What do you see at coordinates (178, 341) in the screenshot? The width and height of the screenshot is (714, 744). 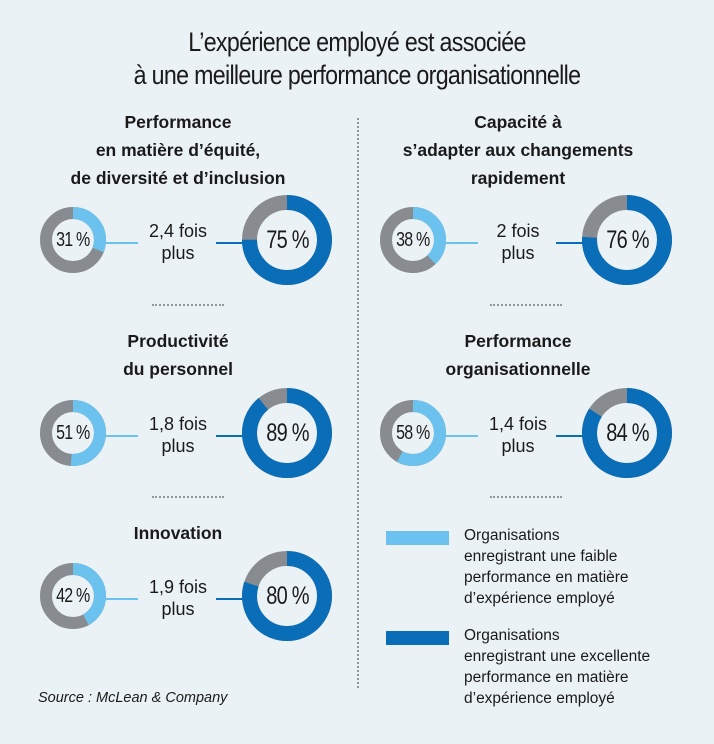 I see `chart-title-line: Productivité` at bounding box center [178, 341].